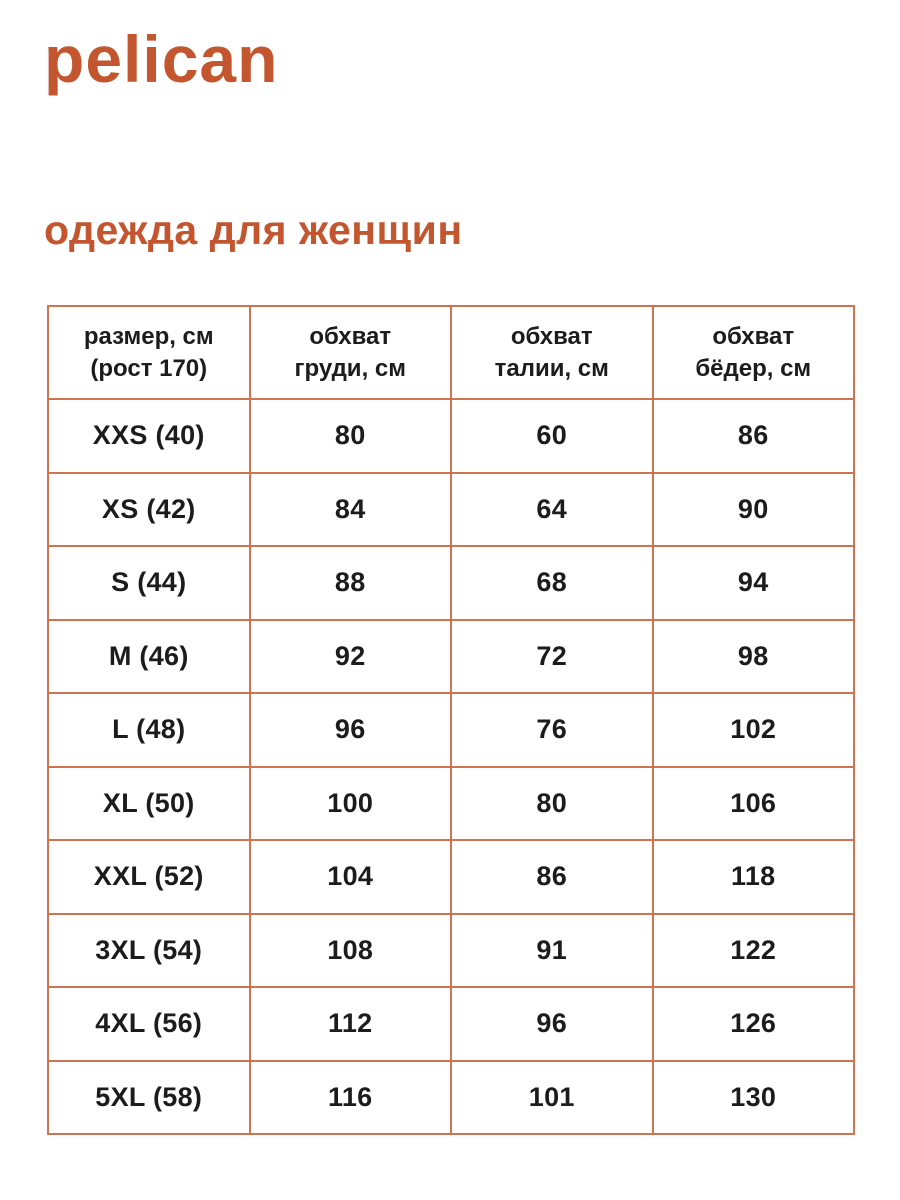 This screenshot has height=1200, width=900. What do you see at coordinates (350, 656) in the screenshot?
I see `chest-cell: 92` at bounding box center [350, 656].